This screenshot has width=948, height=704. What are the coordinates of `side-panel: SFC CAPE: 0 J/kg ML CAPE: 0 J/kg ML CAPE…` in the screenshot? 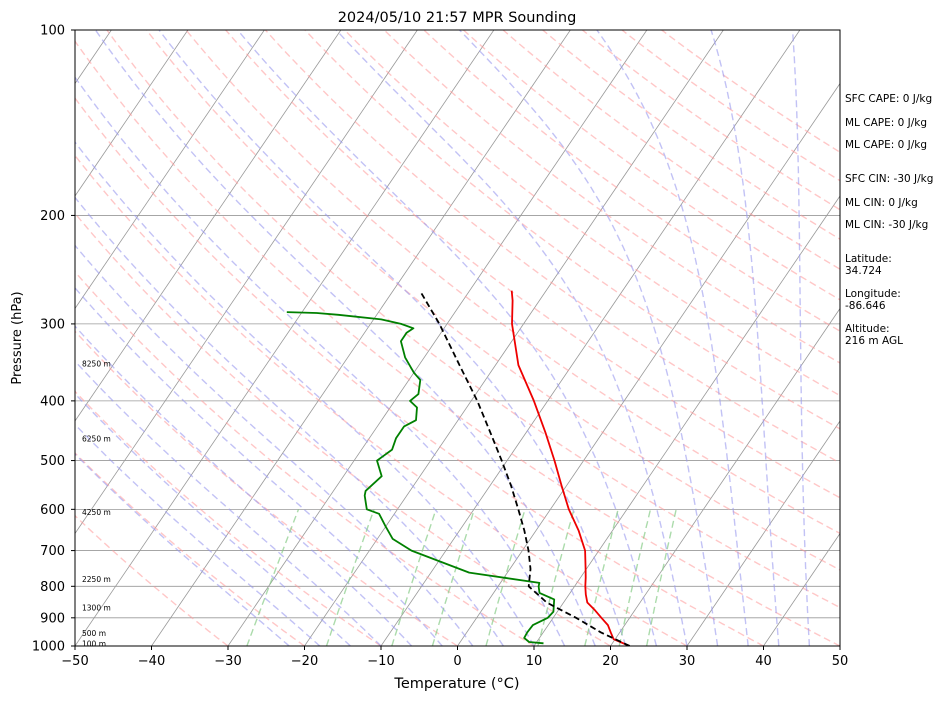 It's located at (889, 220).